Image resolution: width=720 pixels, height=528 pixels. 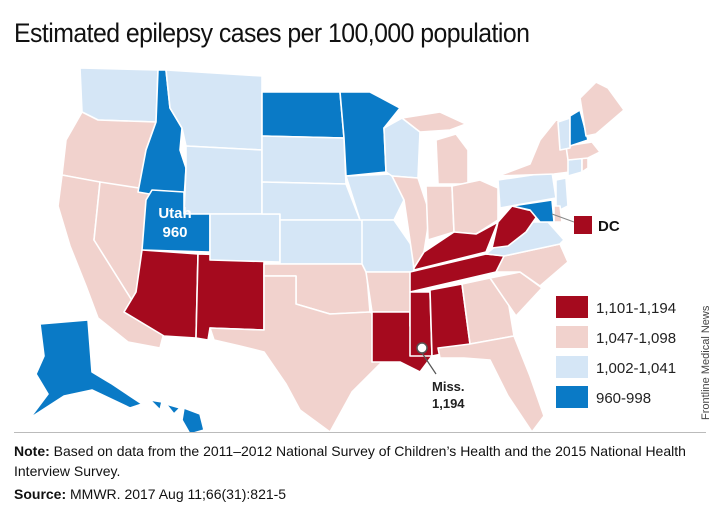 What do you see at coordinates (360, 432) in the screenshot?
I see `divider-top` at bounding box center [360, 432].